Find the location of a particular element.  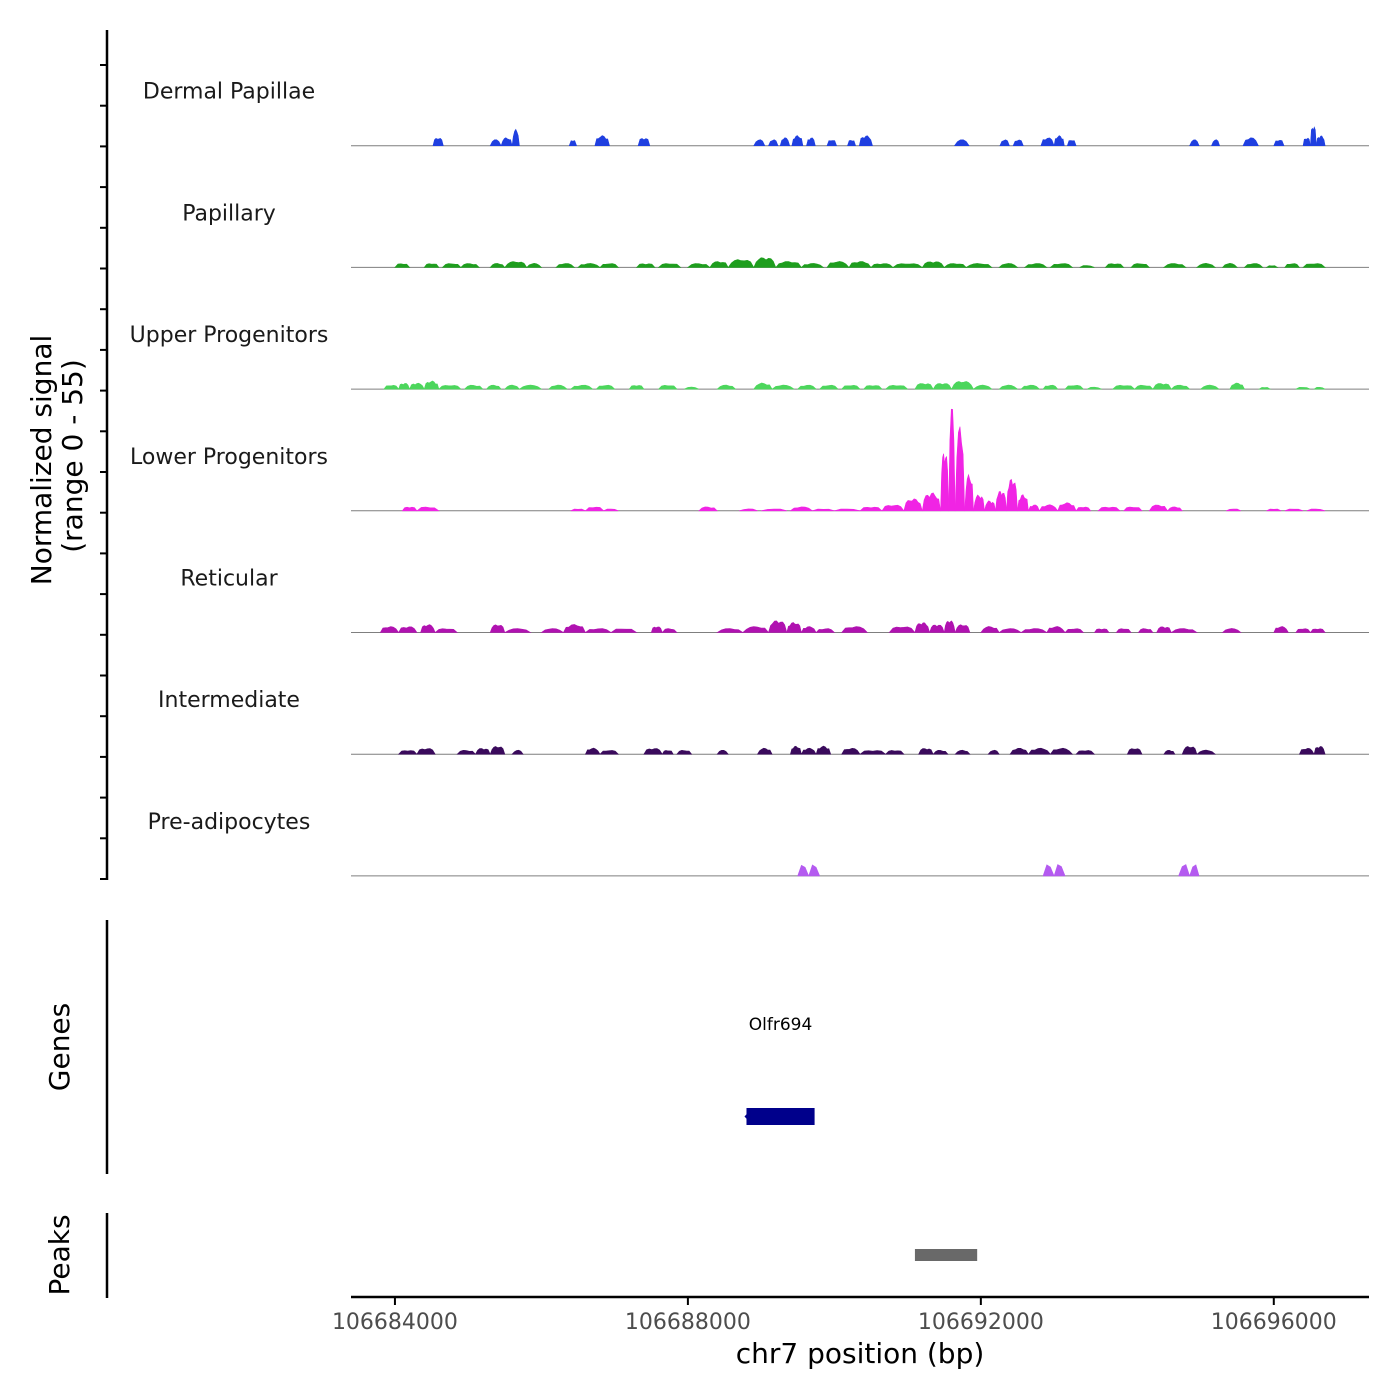

track-label: Pre-adipocytes is located at coordinates (229, 822).